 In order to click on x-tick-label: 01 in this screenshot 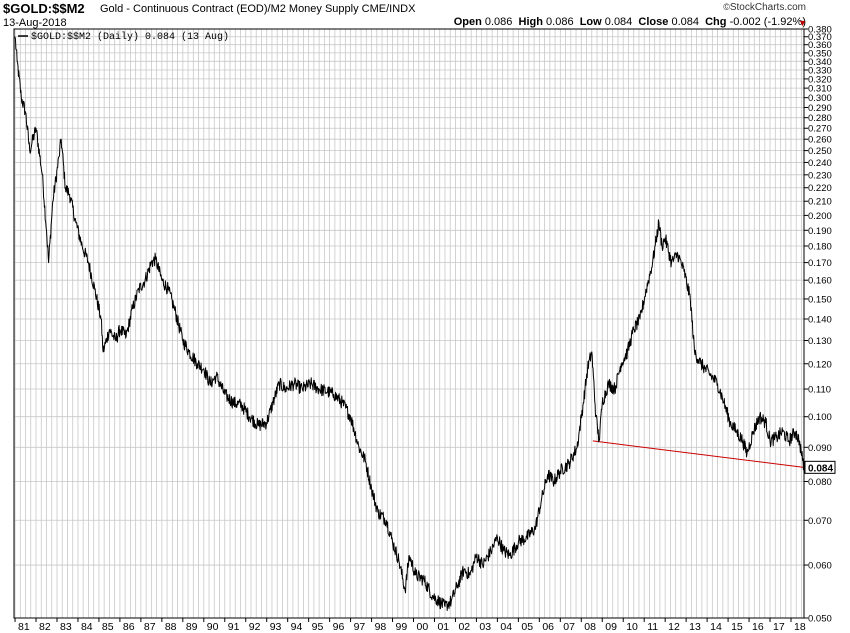, I will do `click(443, 627)`.